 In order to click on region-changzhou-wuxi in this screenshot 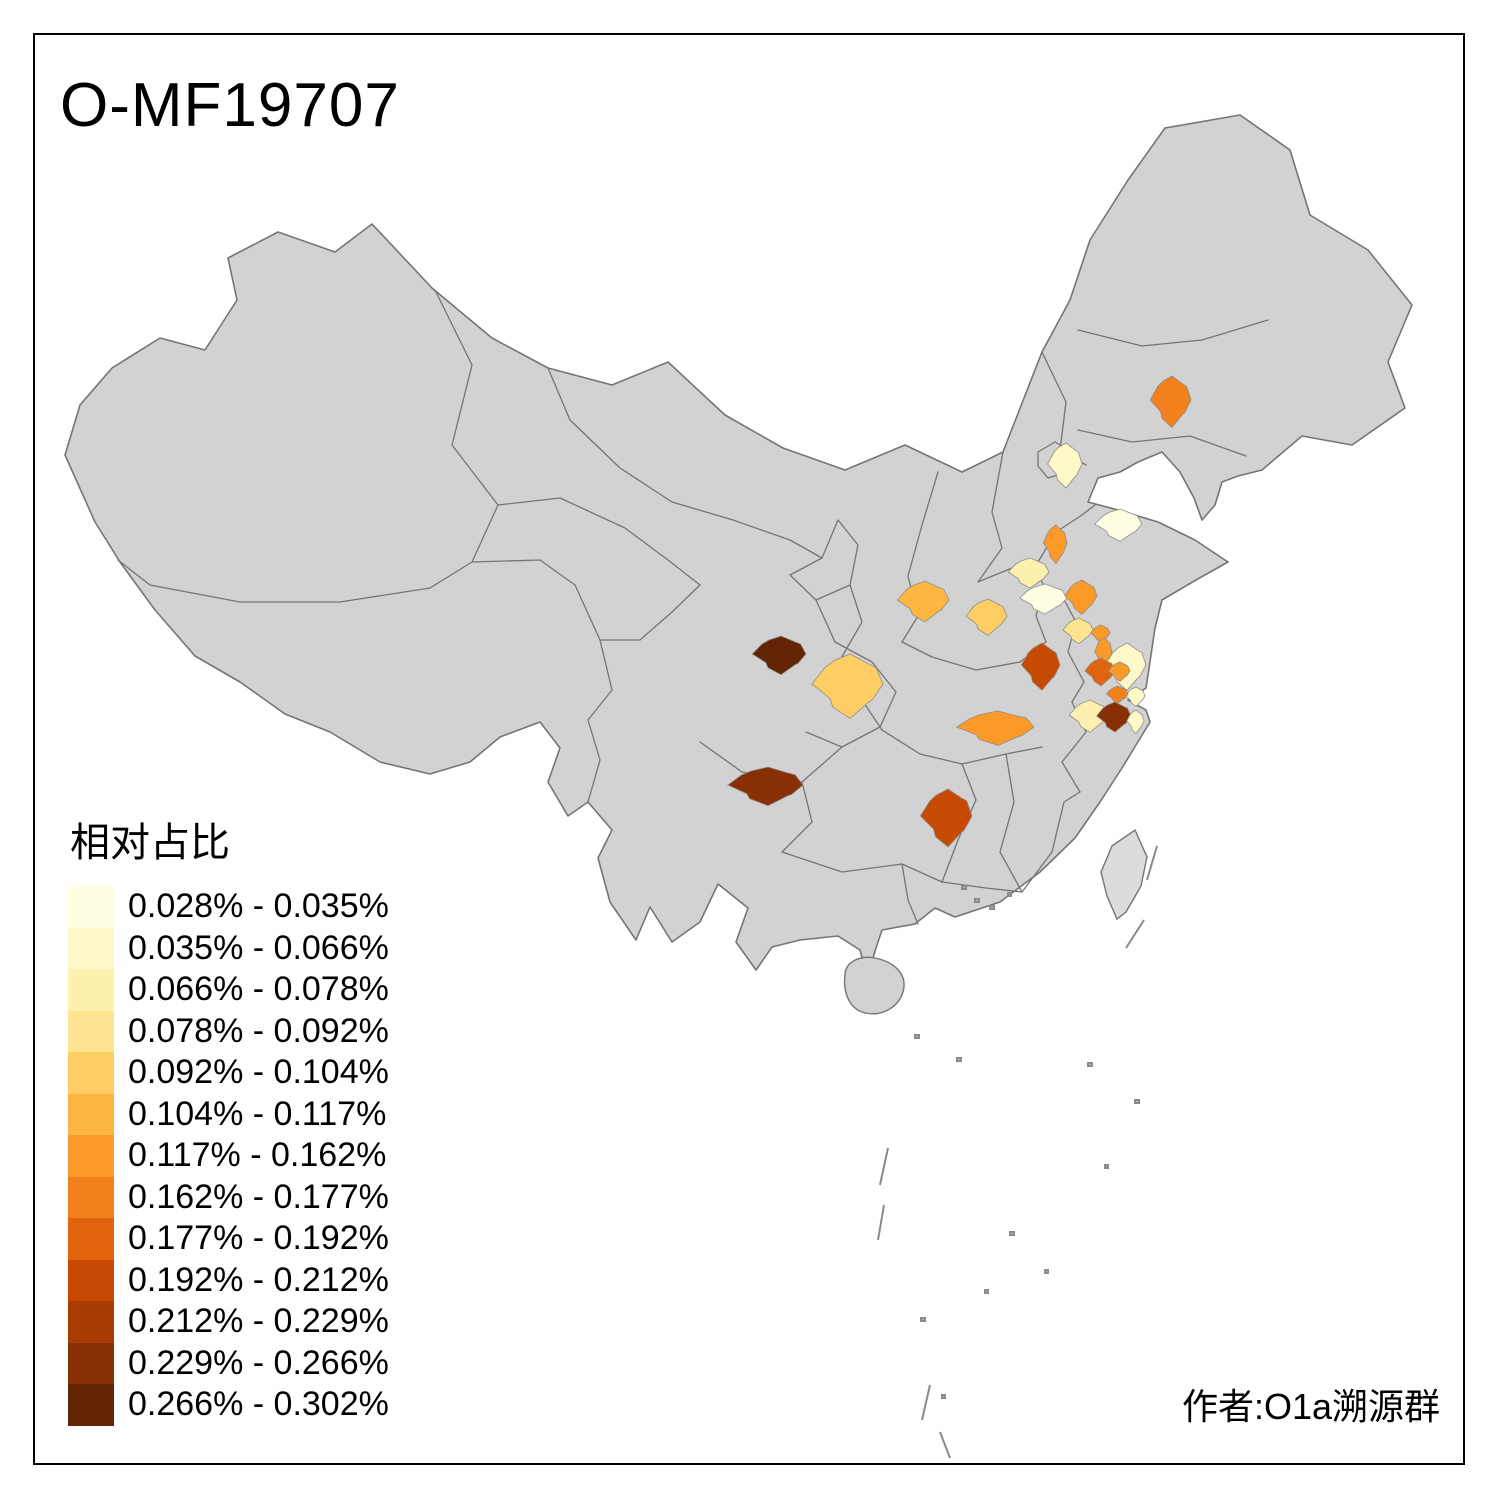, I will do `click(1100, 672)`.